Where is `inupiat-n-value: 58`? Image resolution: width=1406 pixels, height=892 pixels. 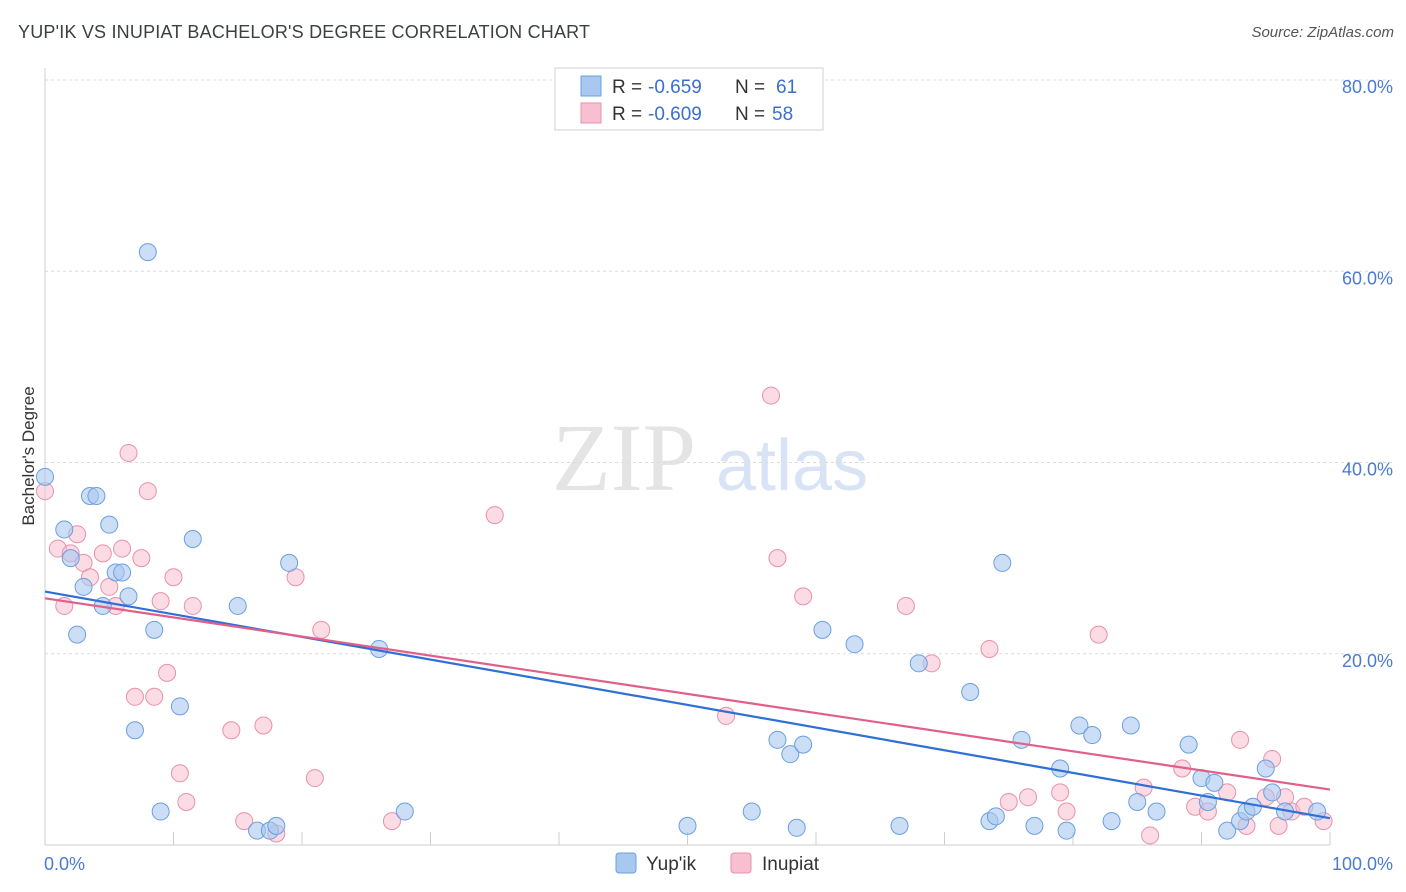
inupiat-n-value: 58 is located at coordinates (782, 114).